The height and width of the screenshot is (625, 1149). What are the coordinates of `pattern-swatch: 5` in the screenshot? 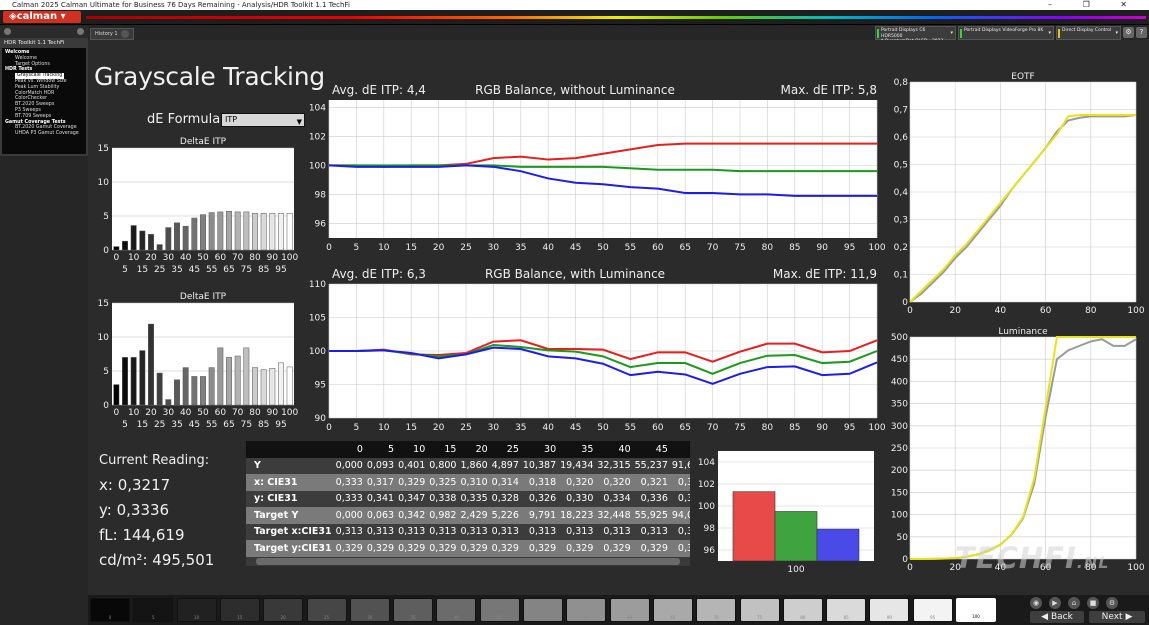 It's located at (153, 610).